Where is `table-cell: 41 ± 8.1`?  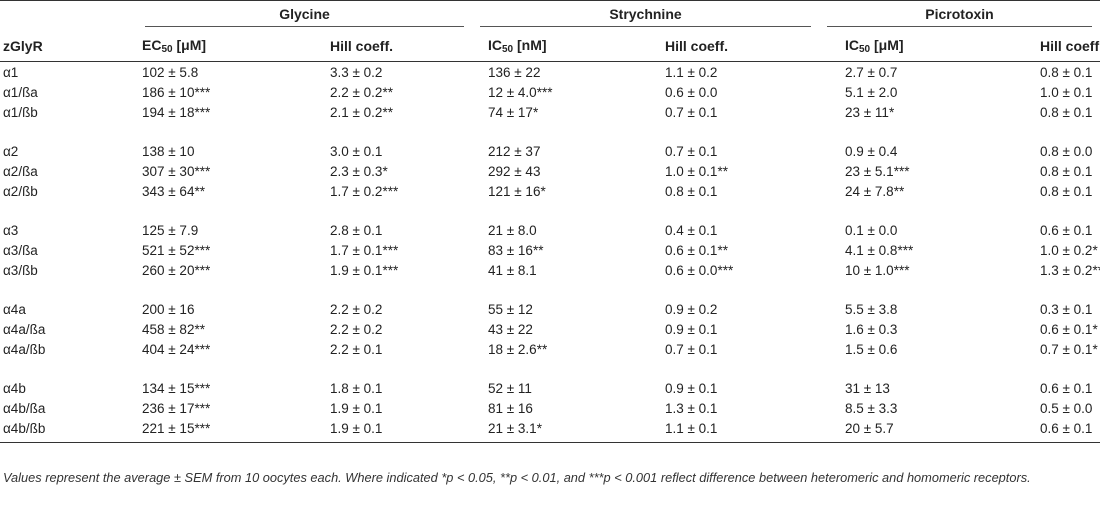 table-cell: 41 ± 8.1 is located at coordinates (512, 270).